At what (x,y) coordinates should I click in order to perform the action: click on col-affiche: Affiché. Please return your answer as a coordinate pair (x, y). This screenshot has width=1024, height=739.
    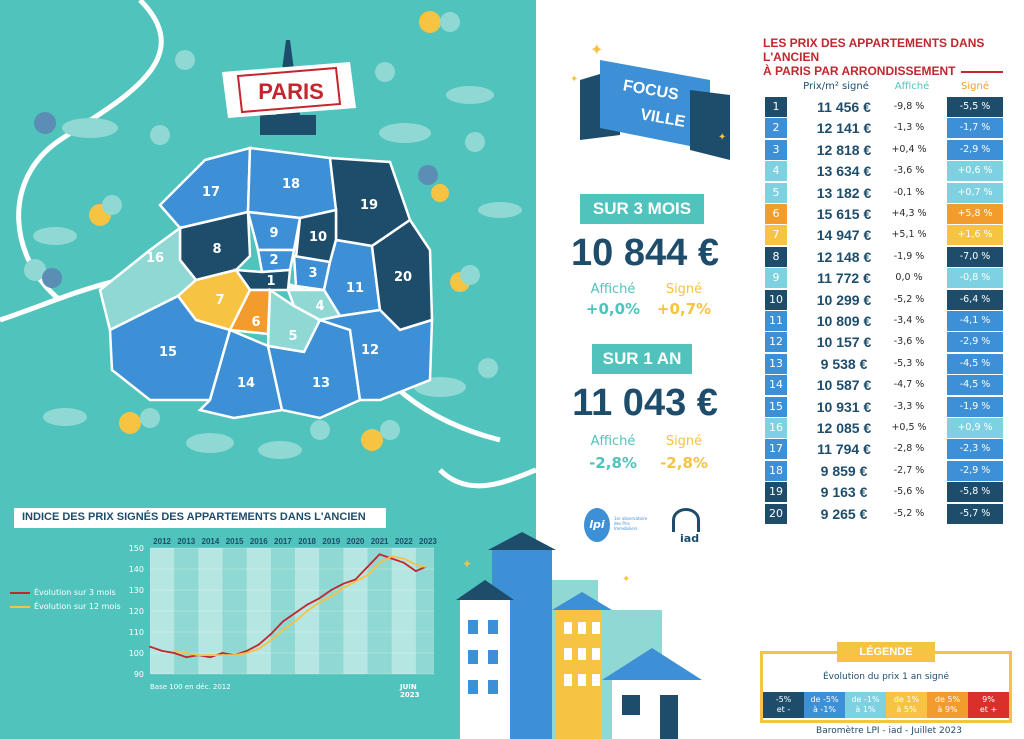
    Looking at the image, I should click on (912, 86).